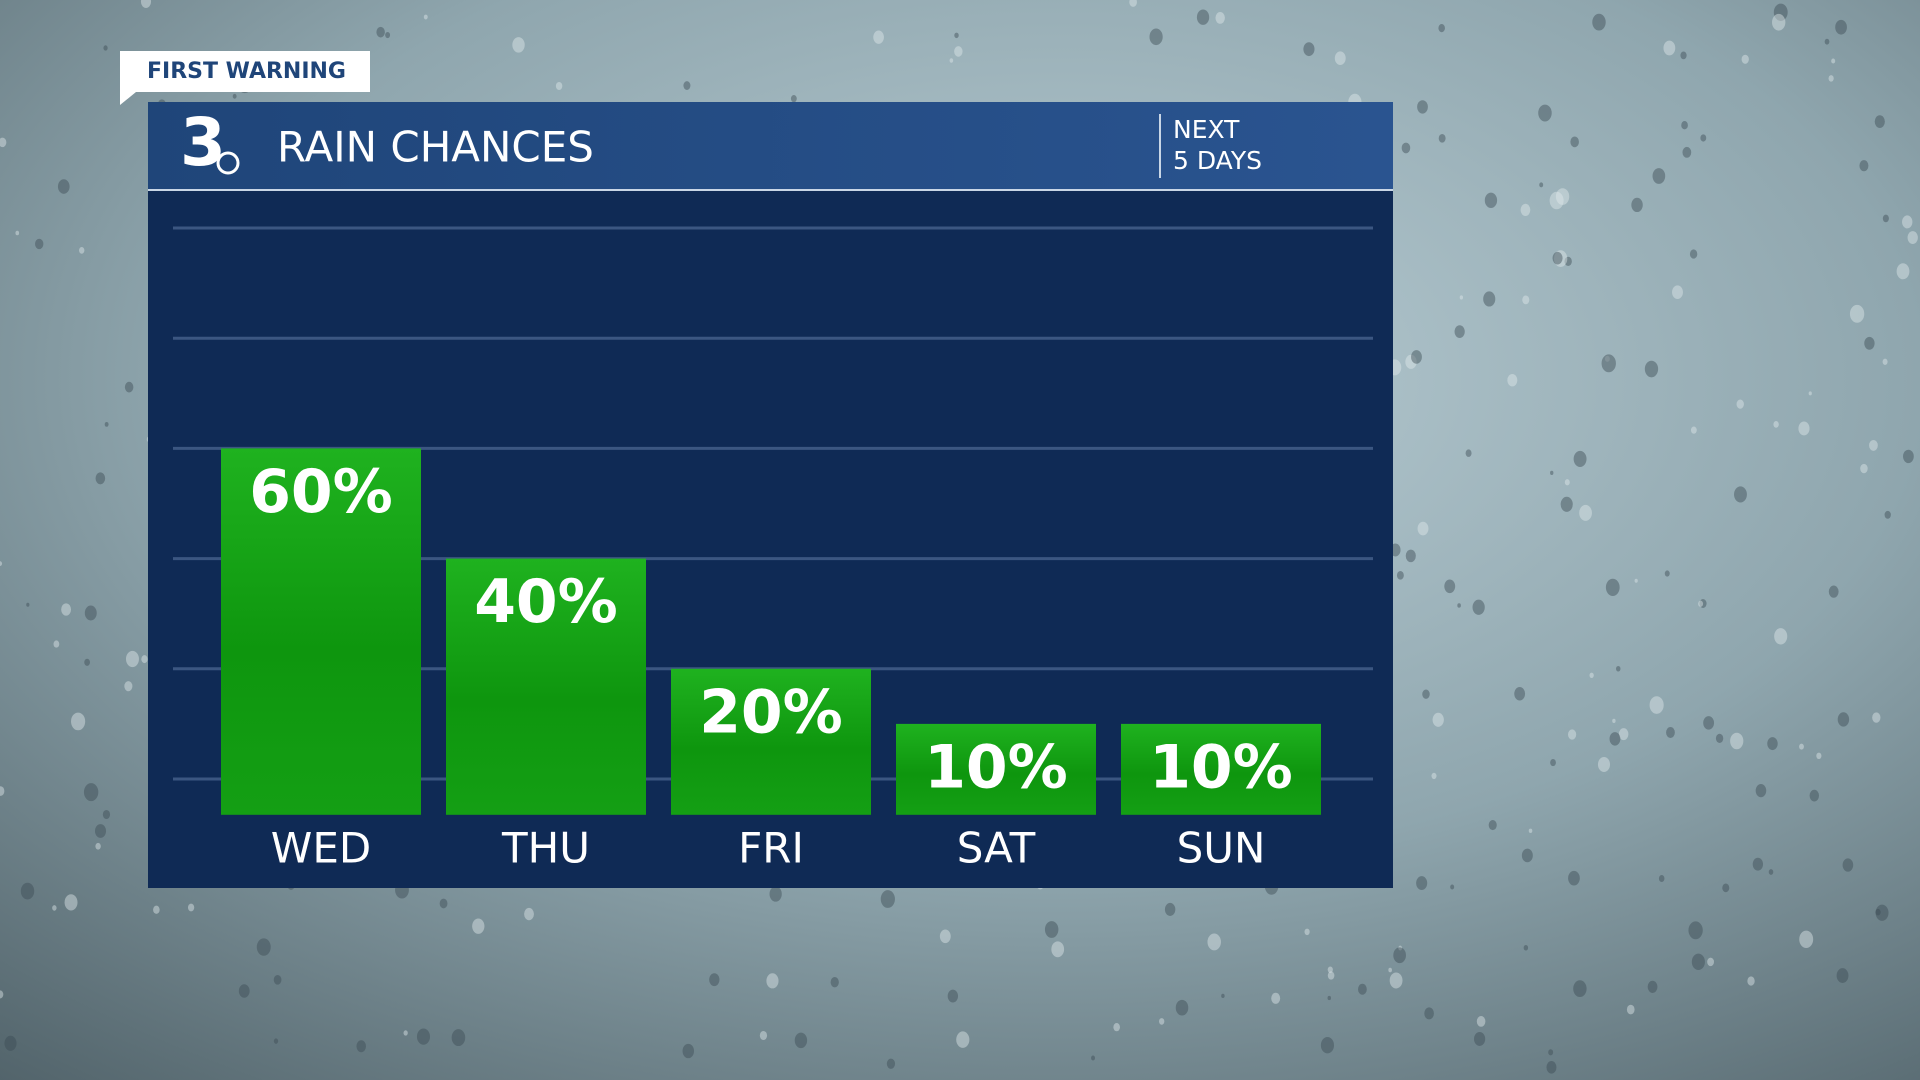 This screenshot has width=1920, height=1080. I want to click on value-label: 60%, so click(321, 492).